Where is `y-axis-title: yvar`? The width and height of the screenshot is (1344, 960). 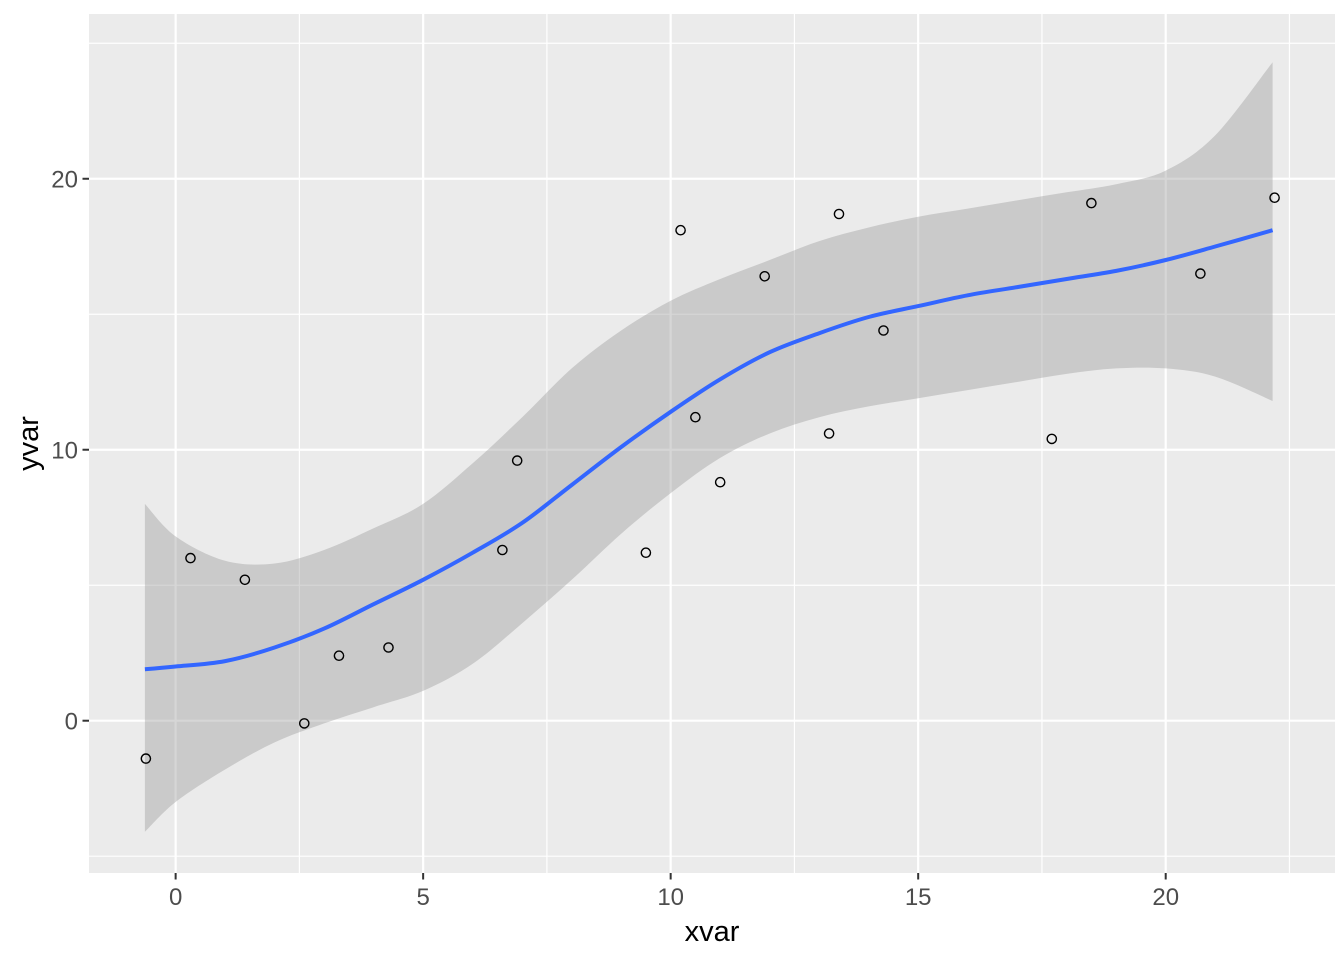 y-axis-title: yvar is located at coordinates (29, 443).